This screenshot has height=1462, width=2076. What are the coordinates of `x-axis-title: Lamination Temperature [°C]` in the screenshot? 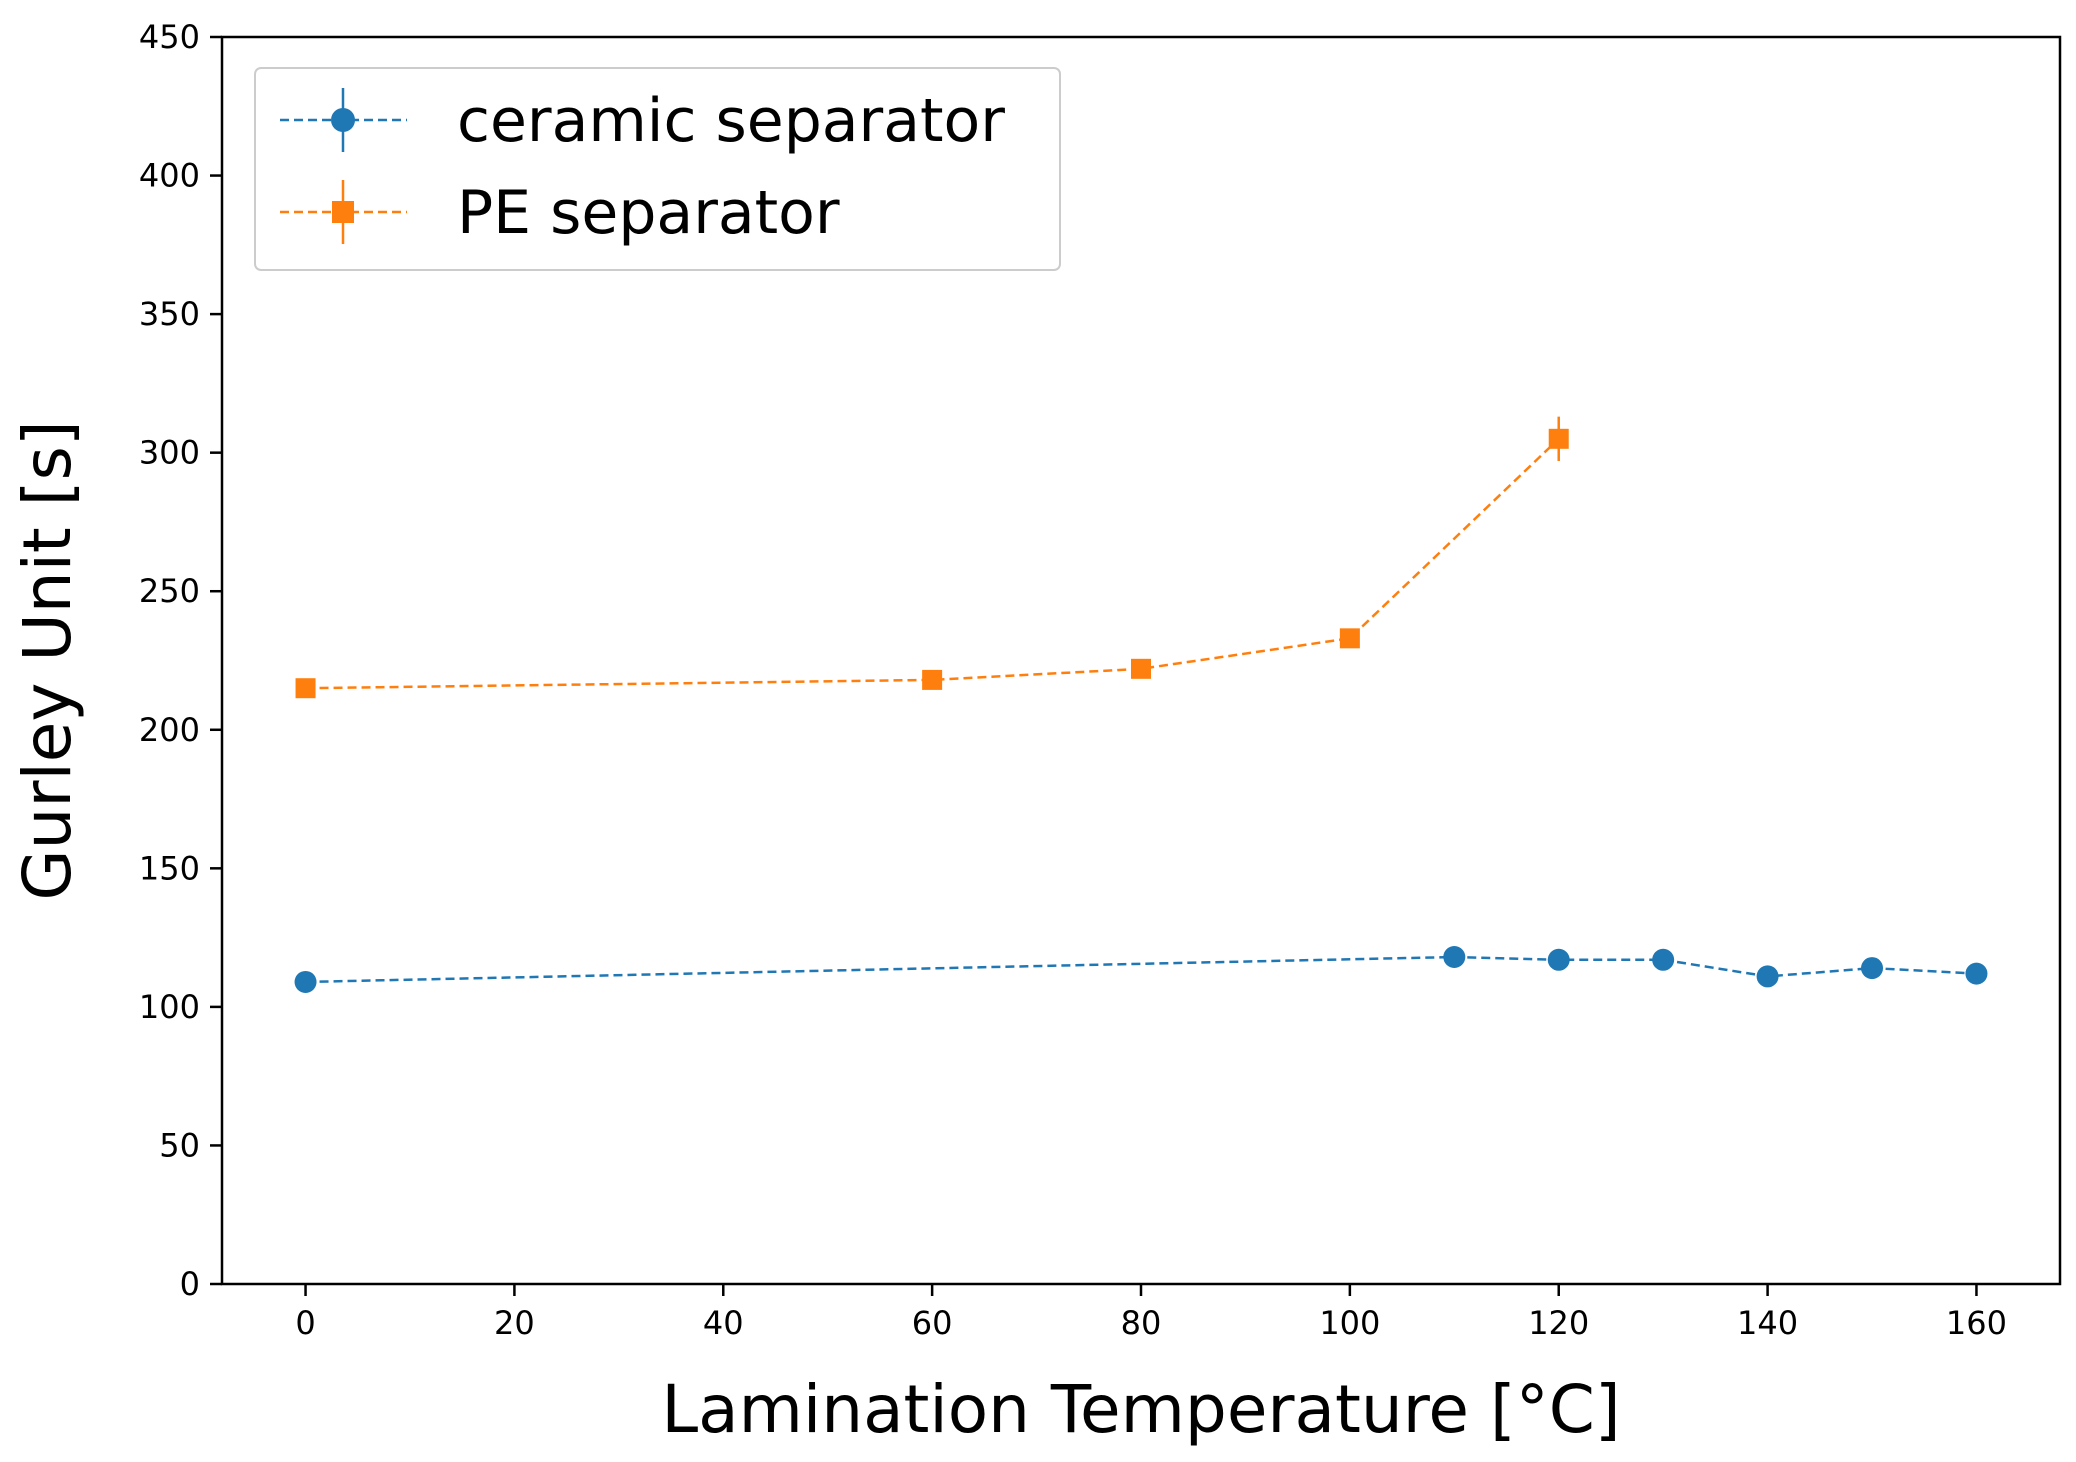 It's located at (1140, 1409).